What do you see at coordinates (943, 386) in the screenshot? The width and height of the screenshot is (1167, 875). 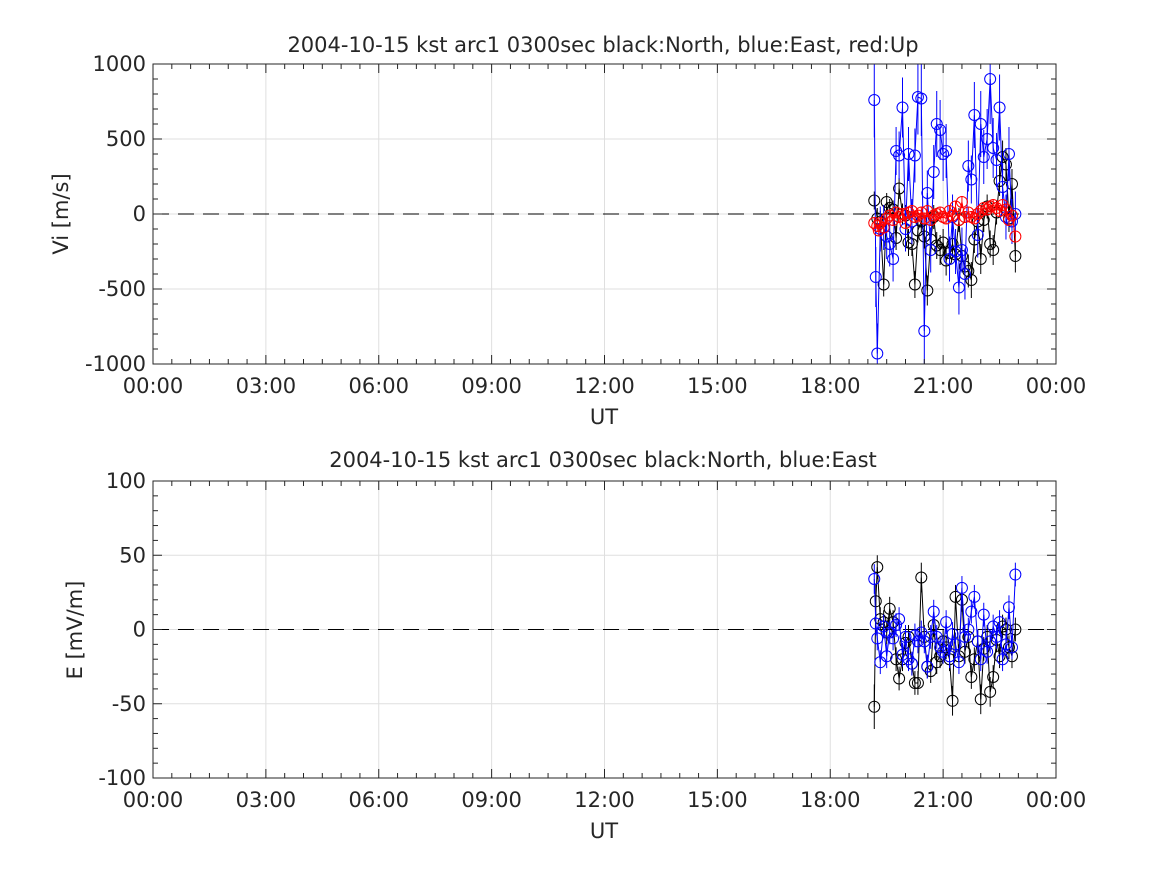 I see `velocity-x-tick-label: 21:00` at bounding box center [943, 386].